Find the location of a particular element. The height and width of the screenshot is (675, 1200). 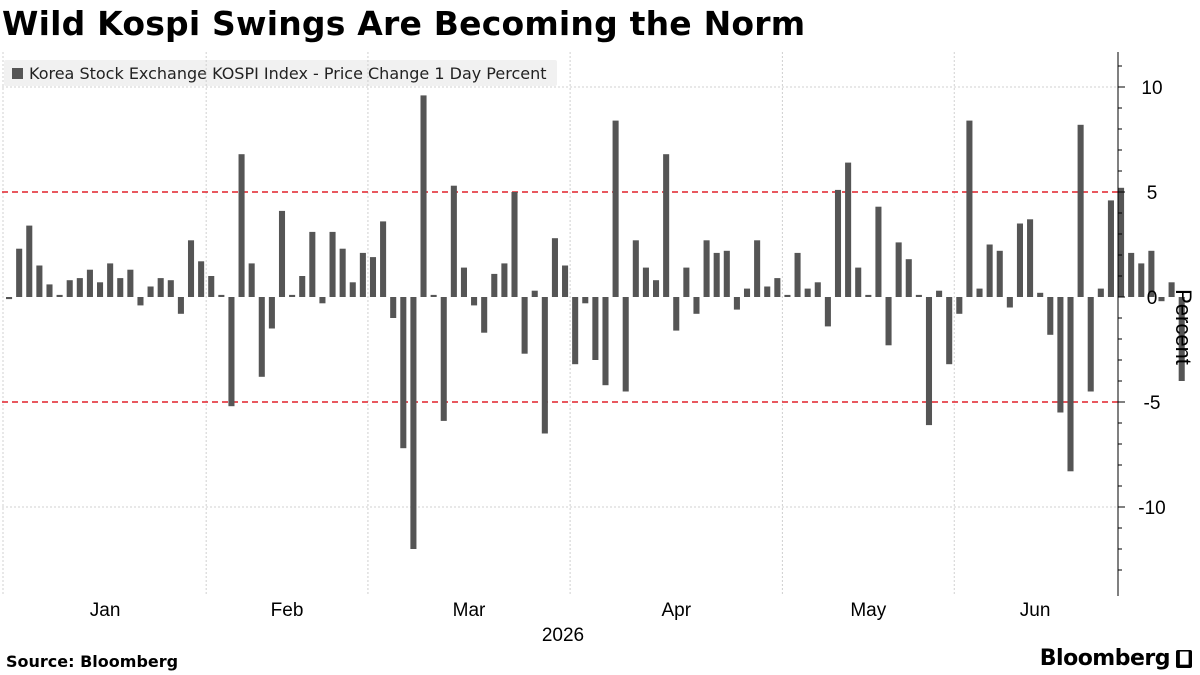

x-tick-label: Mar is located at coordinates (469, 610).